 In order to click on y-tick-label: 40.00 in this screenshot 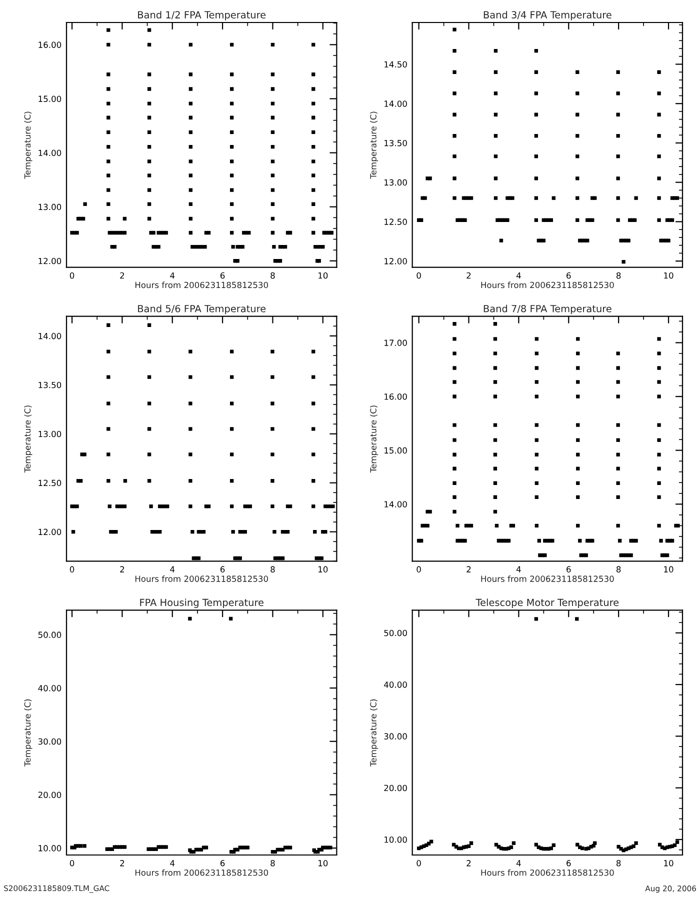, I will do `click(50, 688)`.